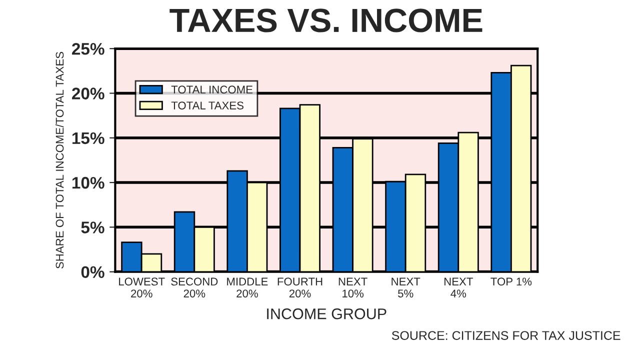 This screenshot has height=360, width=640. I want to click on x-axis-title: INCOME GROUP, so click(326, 314).